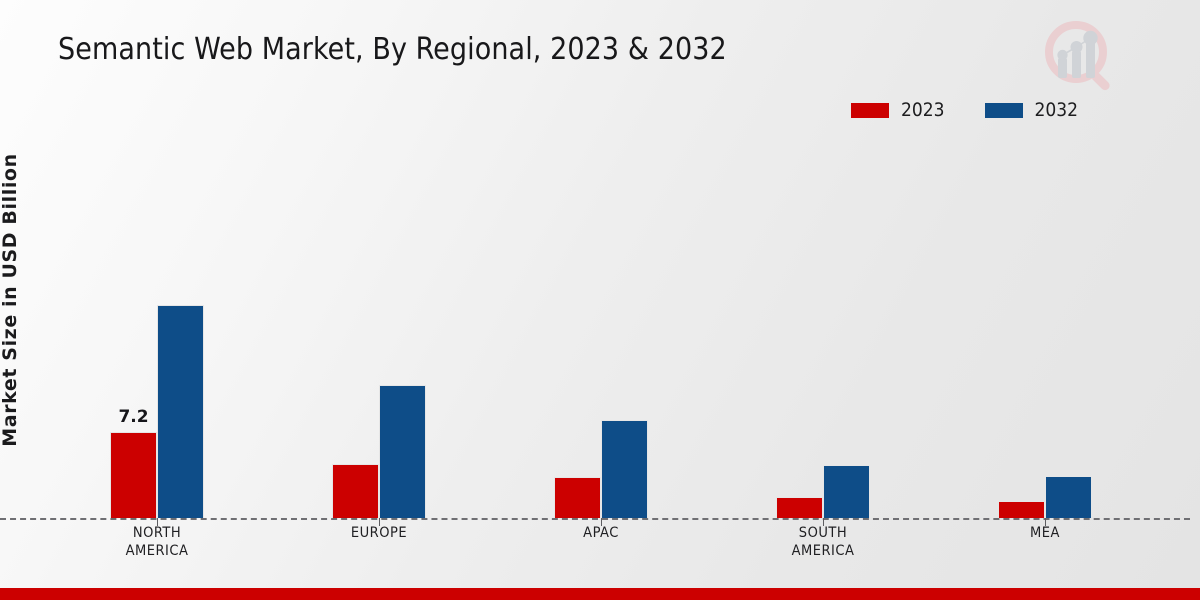 The image size is (1200, 600). What do you see at coordinates (923, 110) in the screenshot?
I see `legend-label-2023: 2023` at bounding box center [923, 110].